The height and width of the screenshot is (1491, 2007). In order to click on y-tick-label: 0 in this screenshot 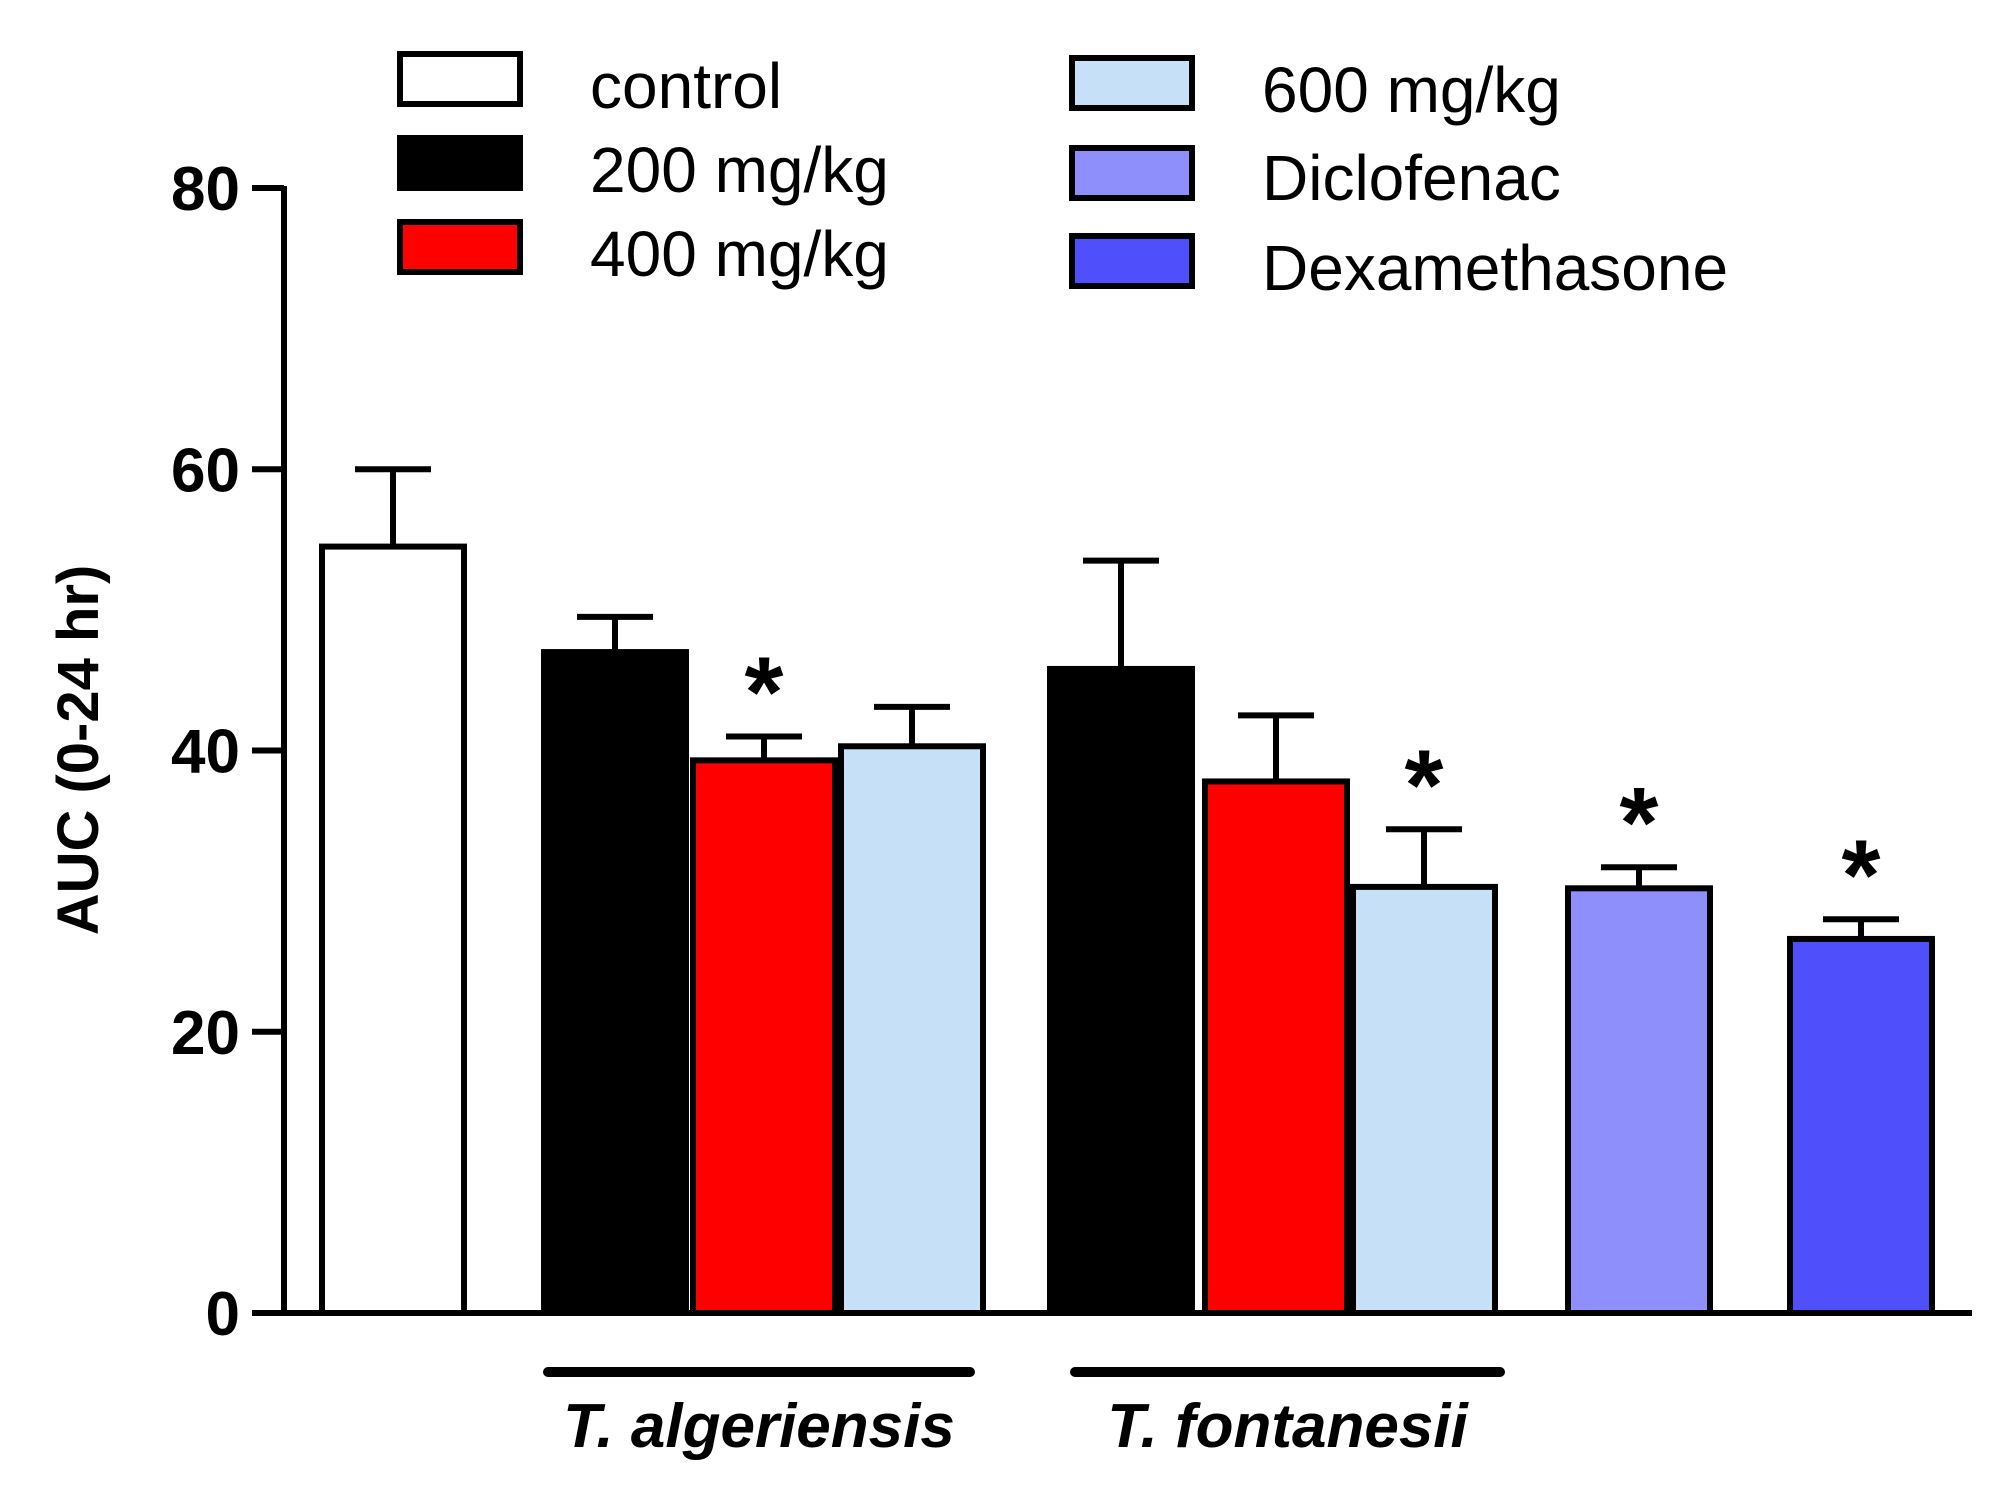, I will do `click(223, 1314)`.